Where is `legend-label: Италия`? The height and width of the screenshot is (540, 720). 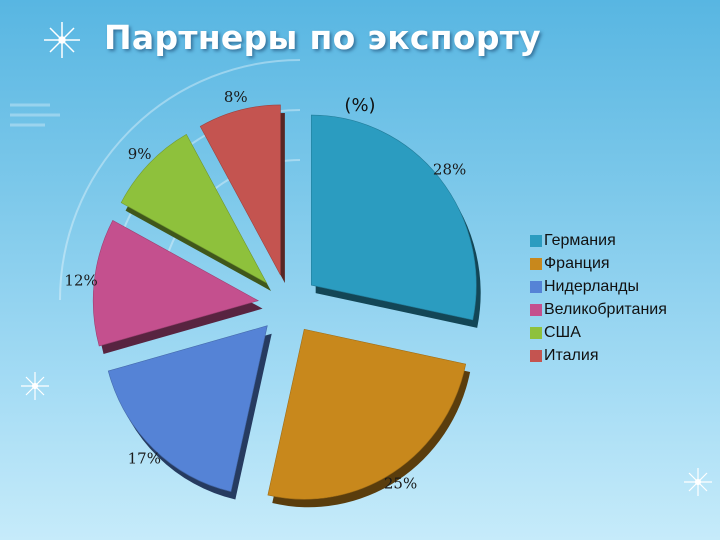 legend-label: Италия is located at coordinates (571, 355).